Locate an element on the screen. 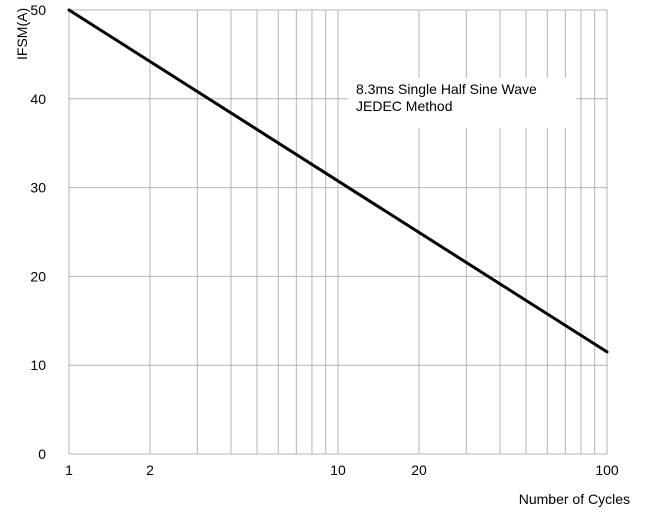 The image size is (648, 514). y-tick-label: 0 is located at coordinates (42, 454).